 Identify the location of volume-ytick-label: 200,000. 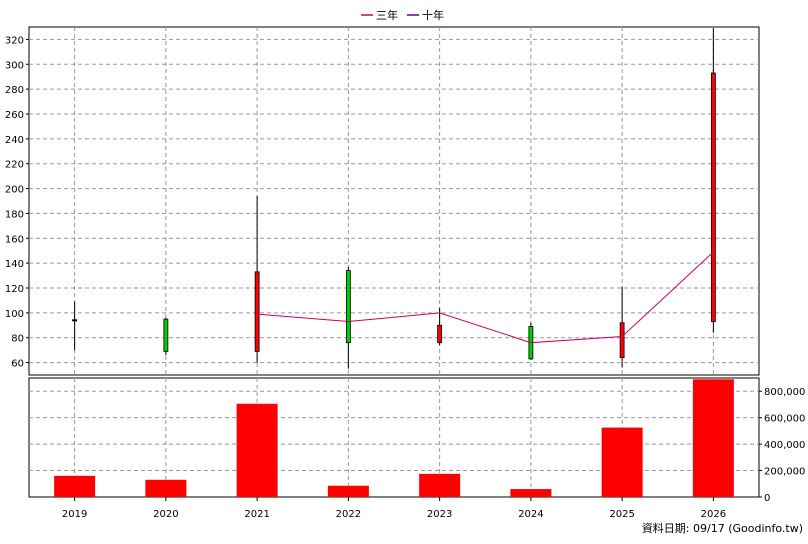
(784, 472).